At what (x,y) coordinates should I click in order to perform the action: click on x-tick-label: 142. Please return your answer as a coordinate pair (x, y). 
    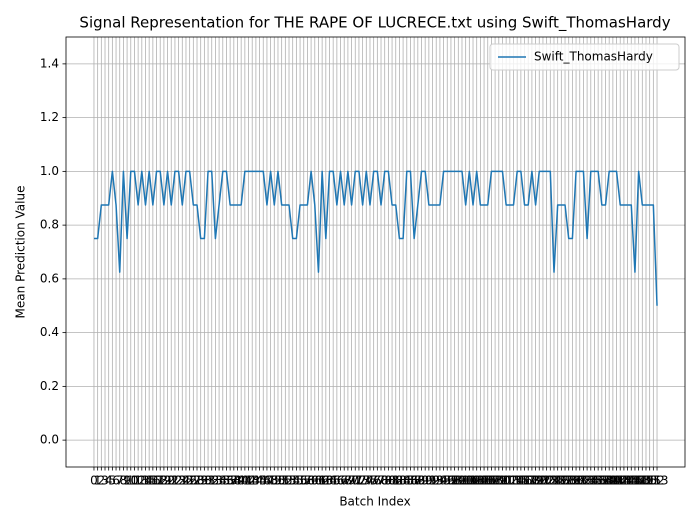
    Looking at the image, I should click on (616, 481).